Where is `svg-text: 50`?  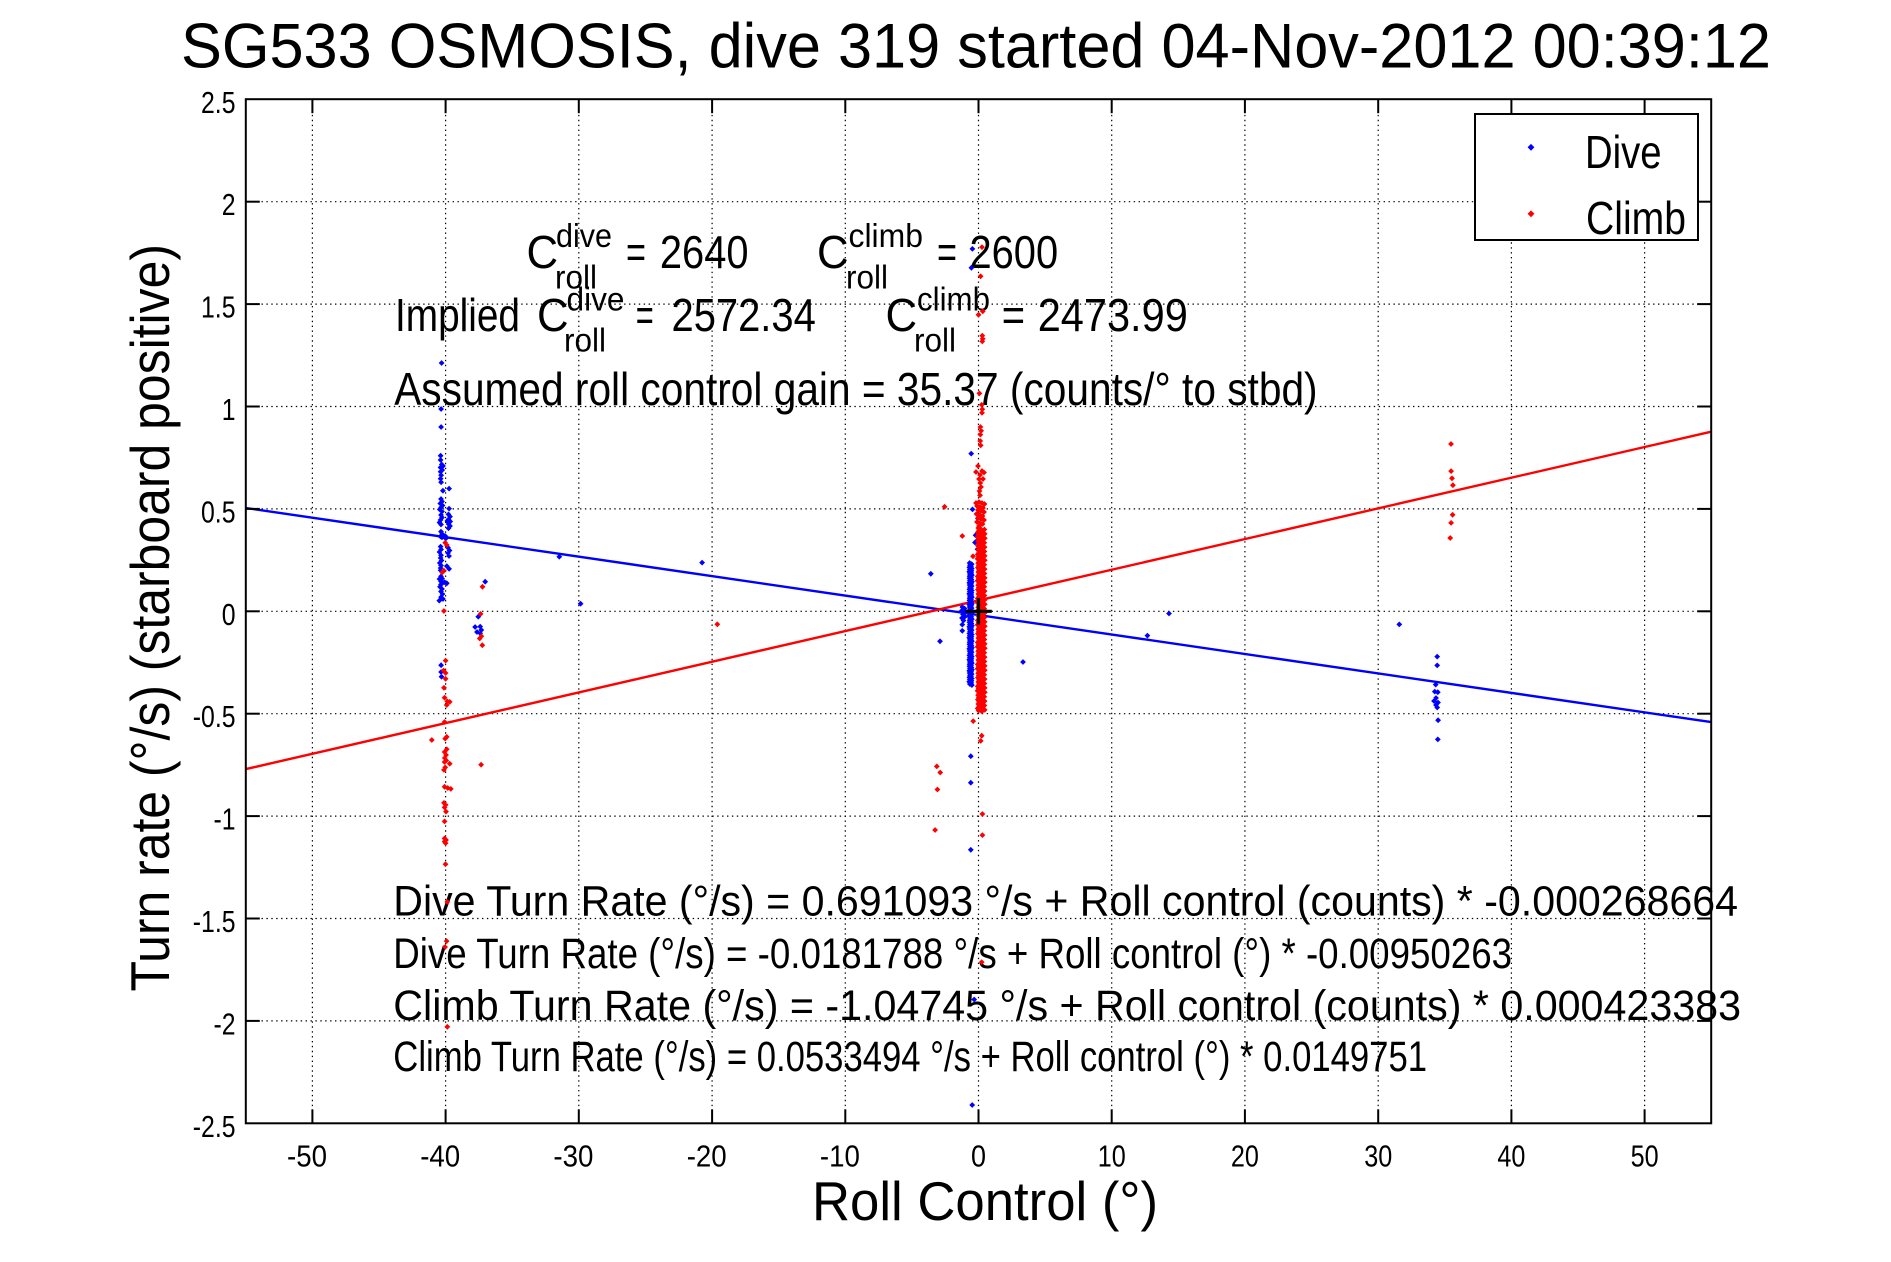
svg-text: 50 is located at coordinates (1645, 1156).